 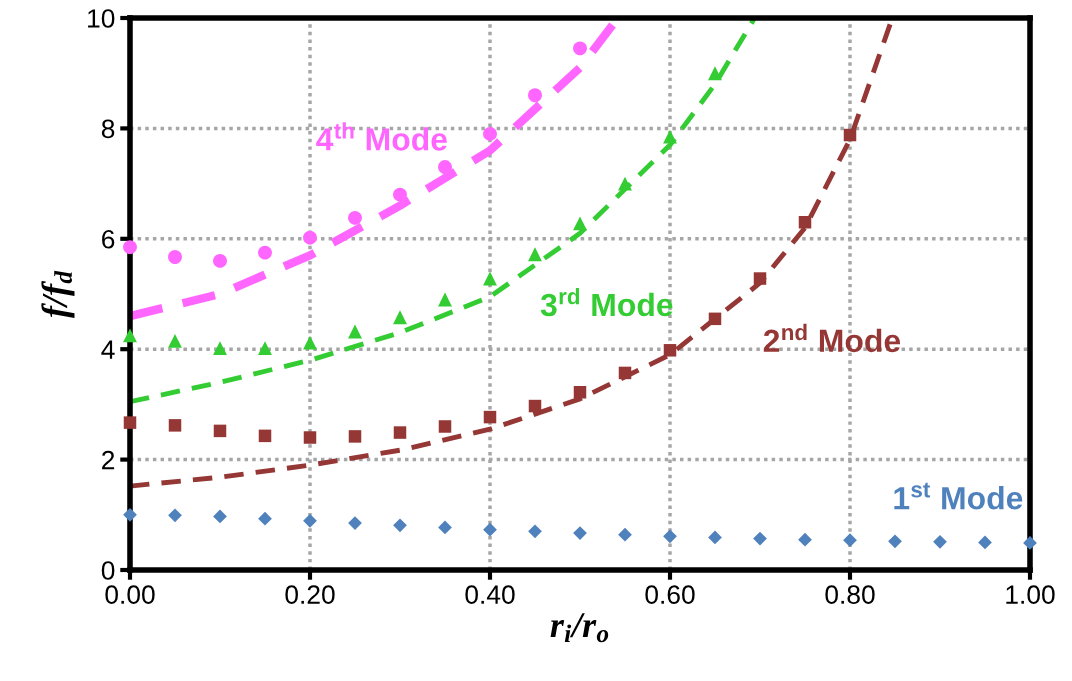 What do you see at coordinates (108, 460) in the screenshot?
I see `y-tick-label: 2` at bounding box center [108, 460].